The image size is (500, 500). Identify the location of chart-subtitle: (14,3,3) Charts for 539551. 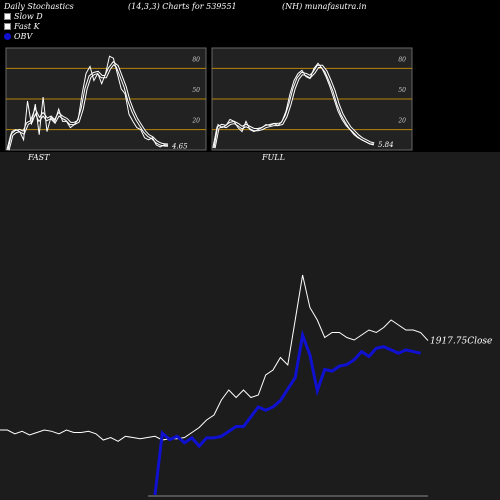
(182, 6).